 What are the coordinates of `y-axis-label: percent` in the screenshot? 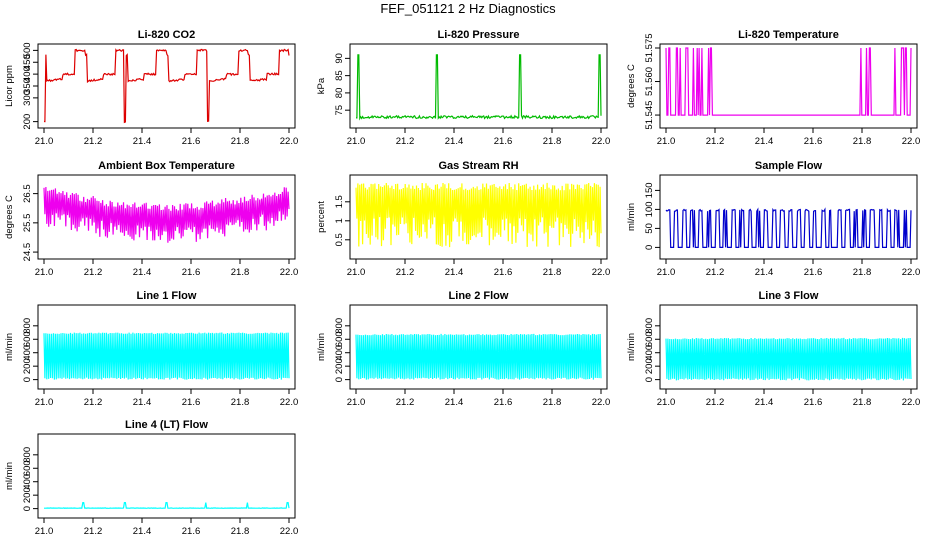 It's located at (321, 217).